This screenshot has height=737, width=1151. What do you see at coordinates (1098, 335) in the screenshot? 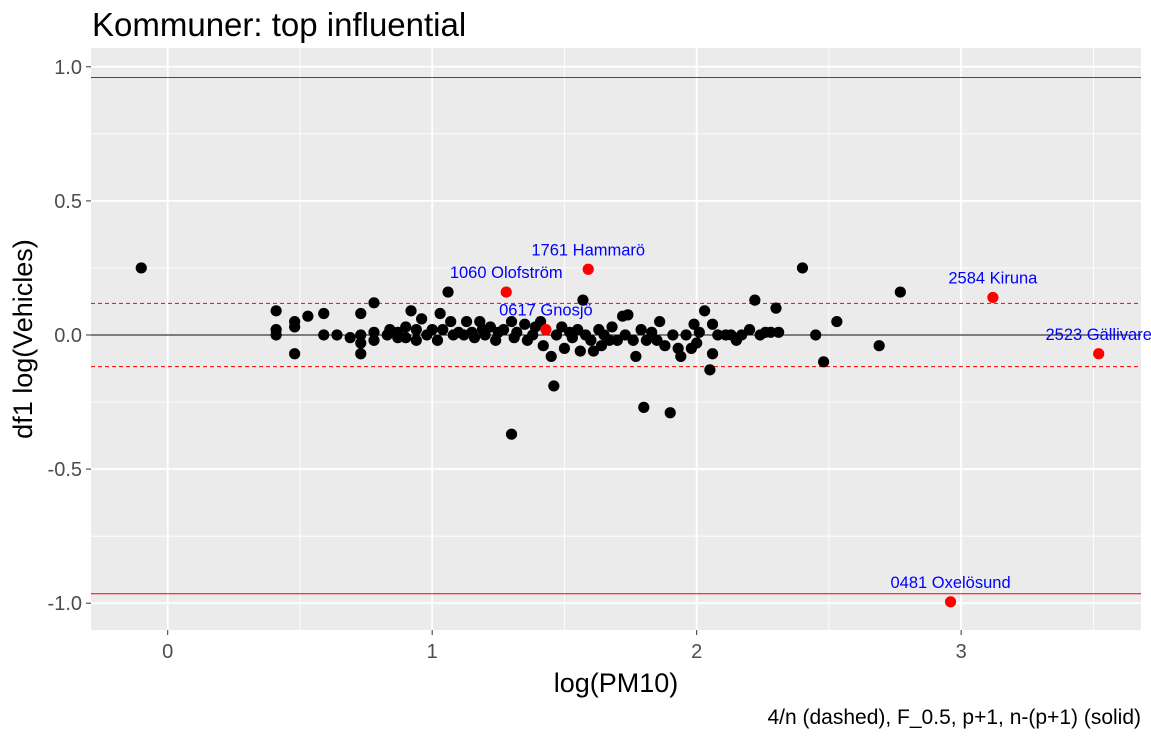
I see `point-label: 2523 Gällivare` at bounding box center [1098, 335].